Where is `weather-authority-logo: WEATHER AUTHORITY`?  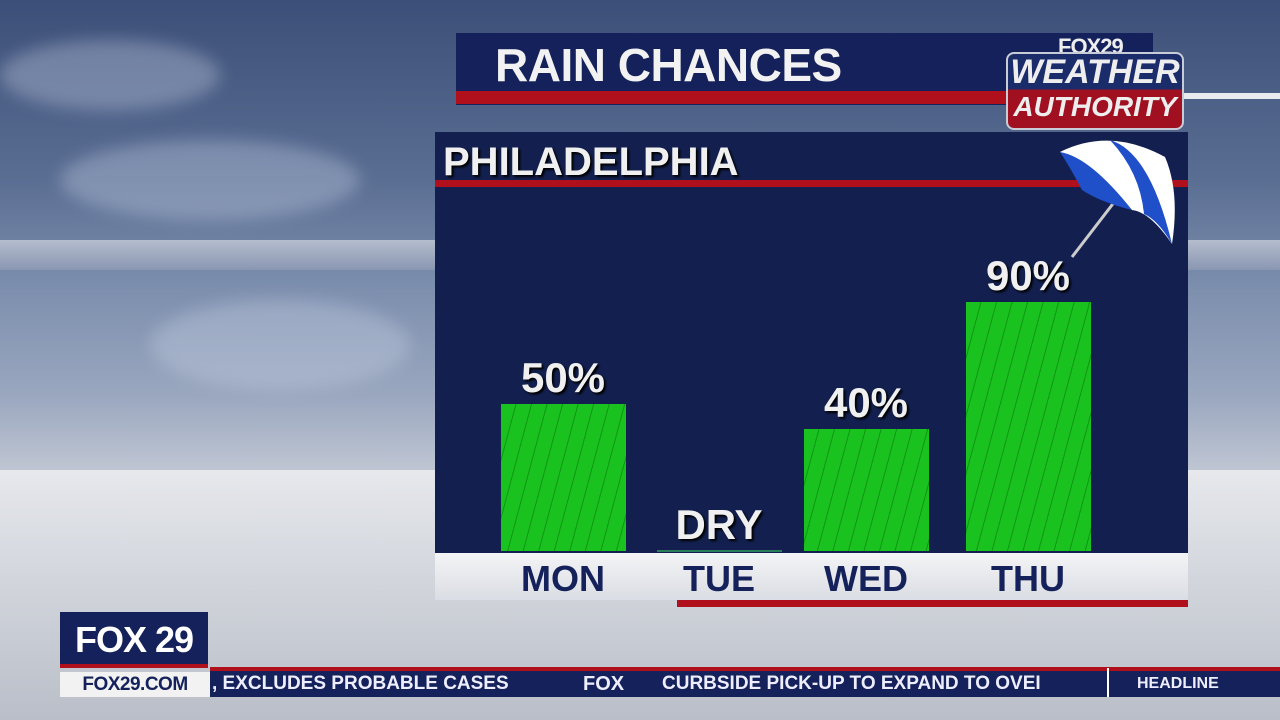
weather-authority-logo: WEATHER AUTHORITY is located at coordinates (1095, 91).